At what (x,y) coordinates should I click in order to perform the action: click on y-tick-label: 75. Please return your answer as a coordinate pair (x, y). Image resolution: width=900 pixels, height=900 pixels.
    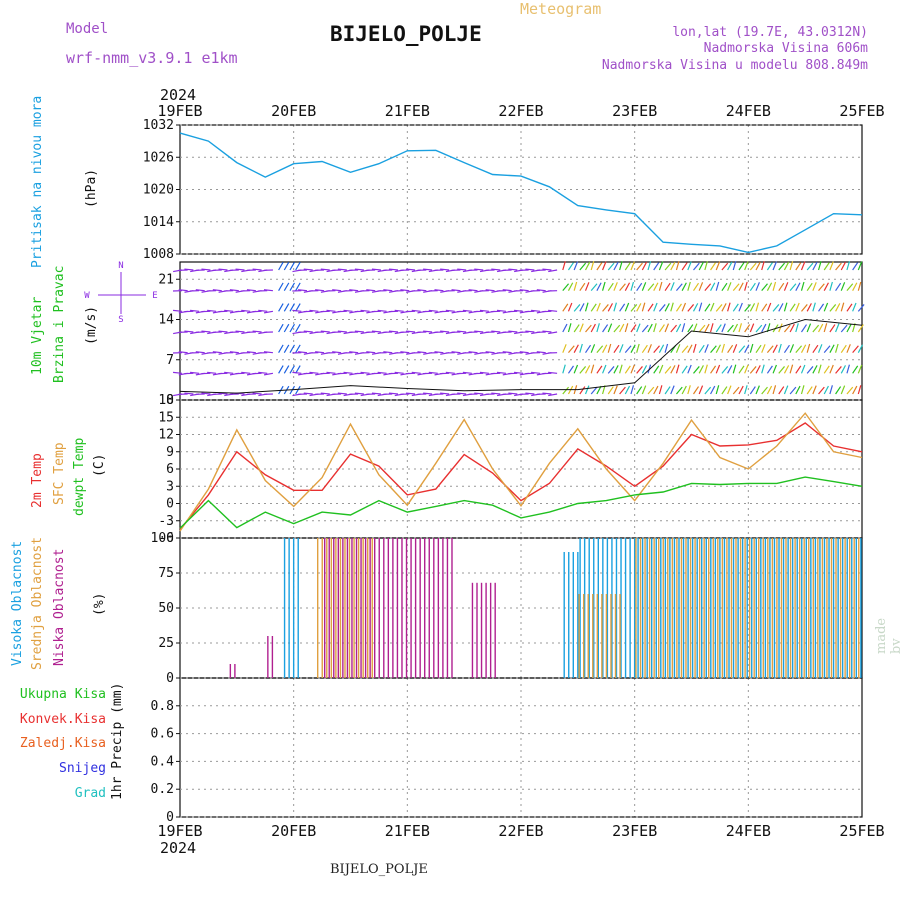
    Looking at the image, I should click on (166, 573).